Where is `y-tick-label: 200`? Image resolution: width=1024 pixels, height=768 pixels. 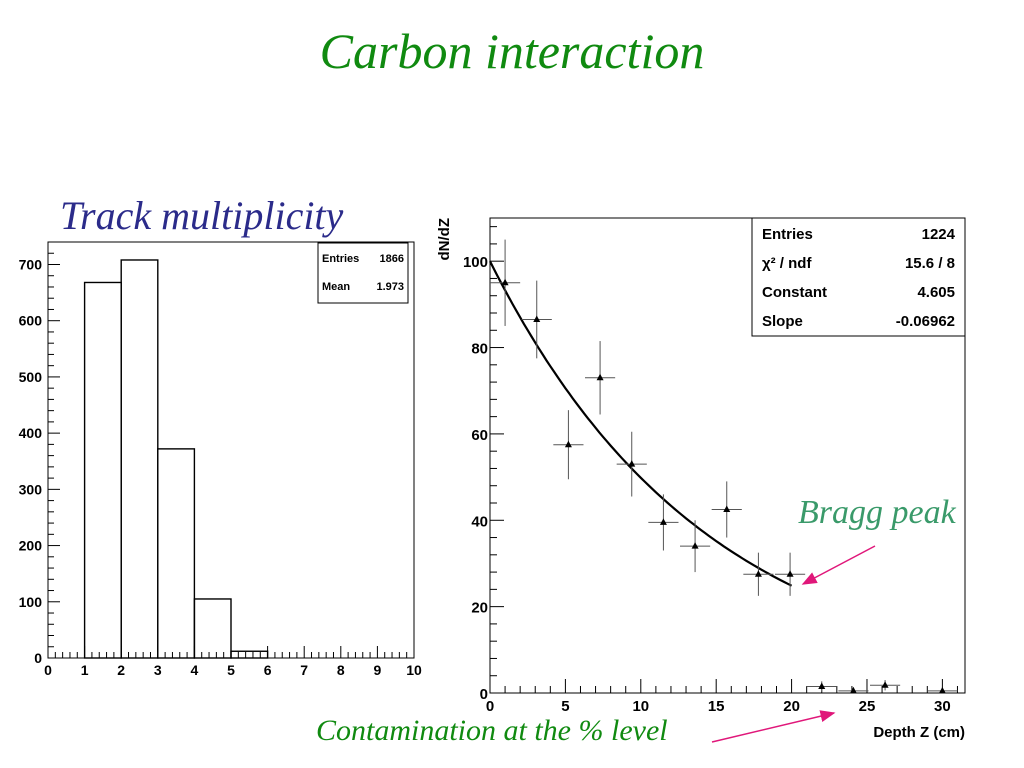
y-tick-label: 200 is located at coordinates (31, 546).